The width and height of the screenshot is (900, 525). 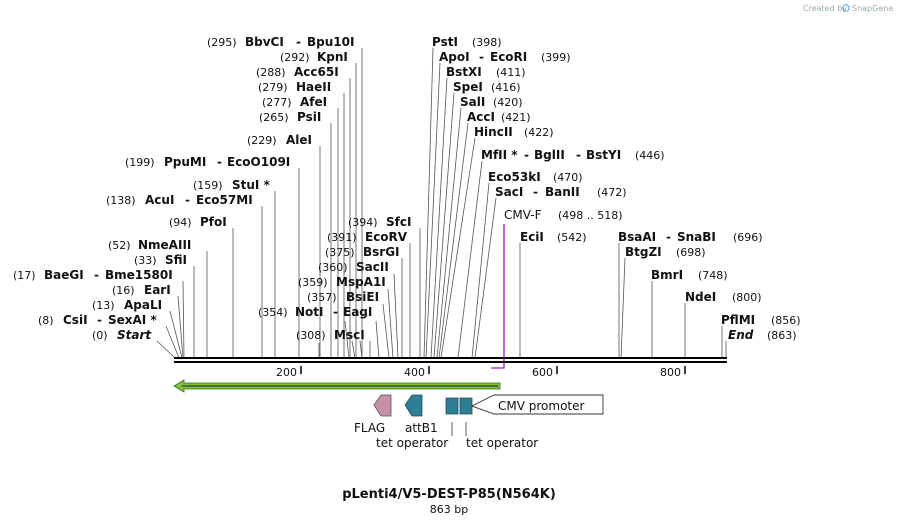 What do you see at coordinates (454, 57) in the screenshot?
I see `site-name-apoi: ApoI` at bounding box center [454, 57].